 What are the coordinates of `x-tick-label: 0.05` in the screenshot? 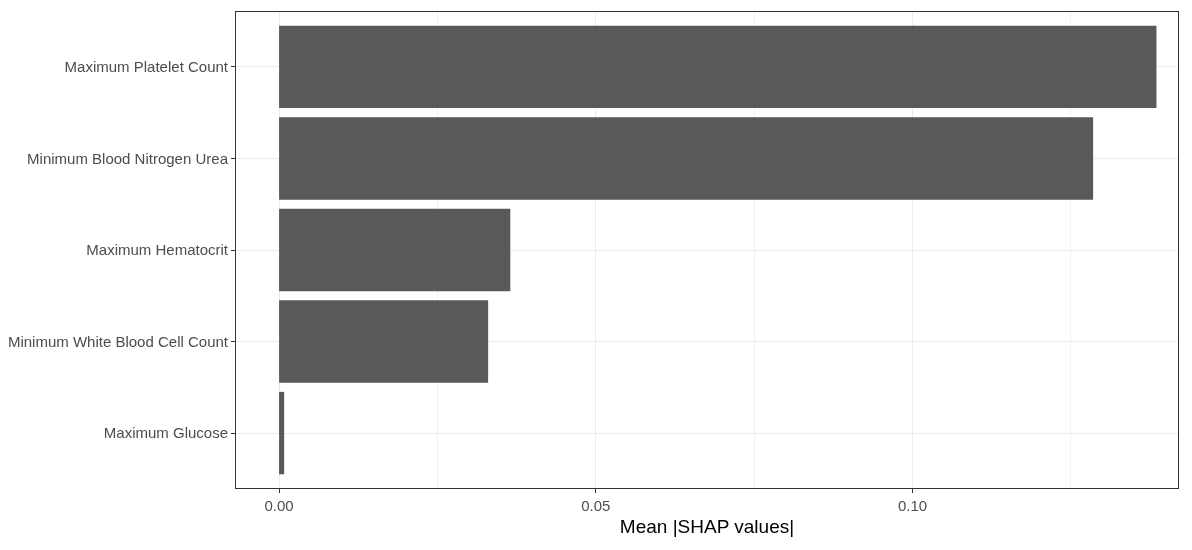 It's located at (596, 505).